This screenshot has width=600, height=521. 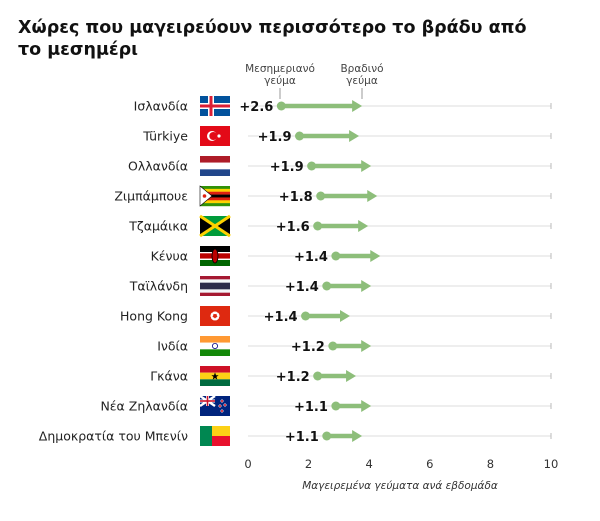 I want to click on chart-row: Ολλανδία +1.9, so click(x=250, y=166).